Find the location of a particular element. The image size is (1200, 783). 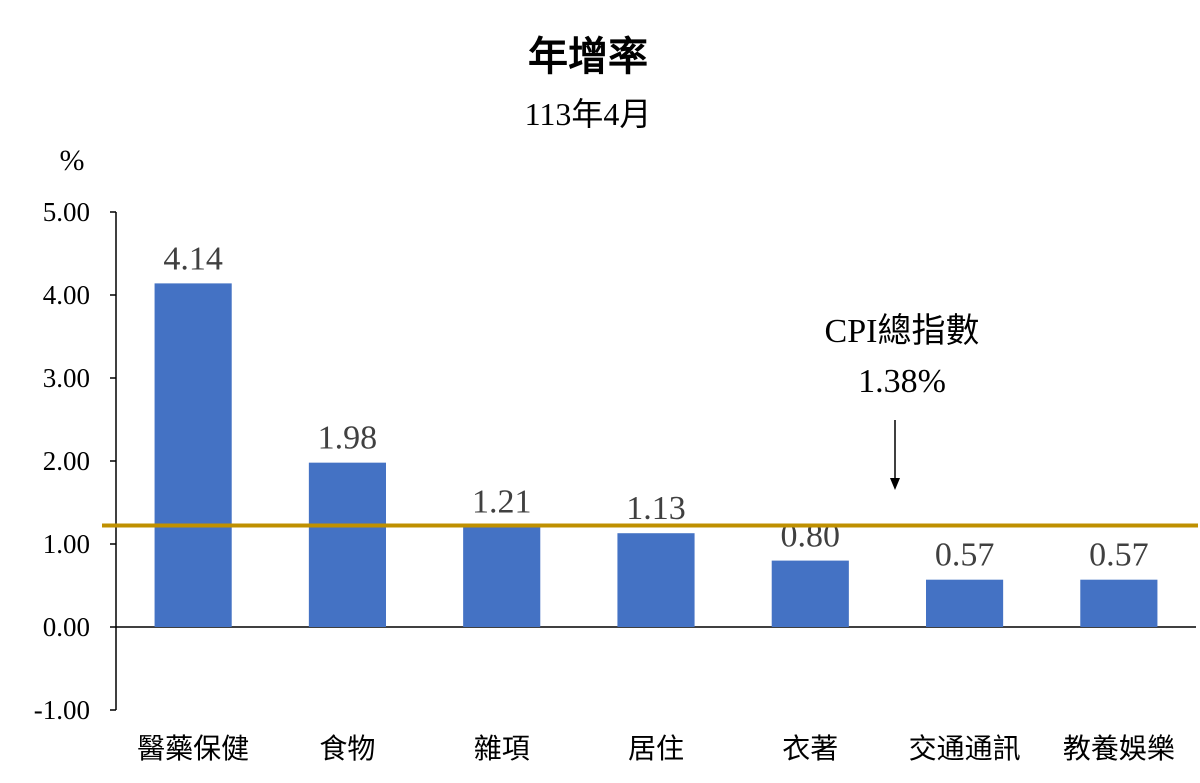

cpi-annotation-label: CPI總指數 is located at coordinates (902, 331).